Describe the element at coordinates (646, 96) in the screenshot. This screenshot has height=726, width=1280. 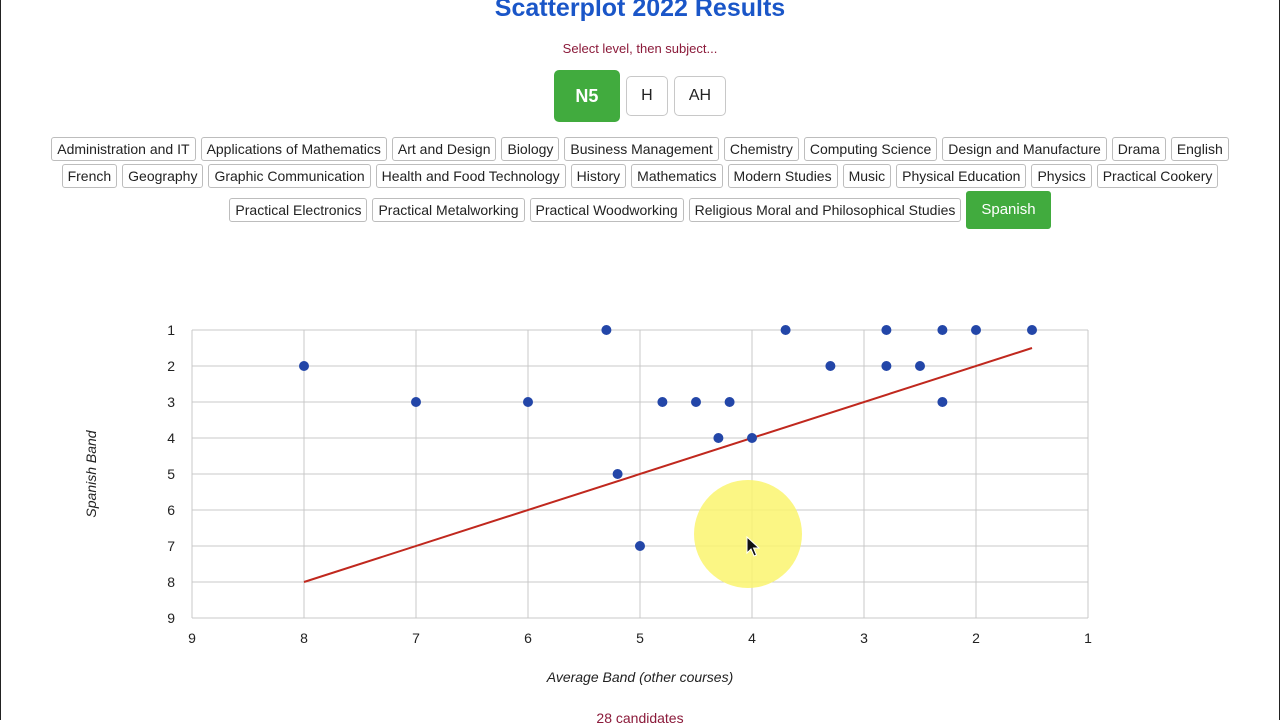
I see `level-button-h: H` at that location.